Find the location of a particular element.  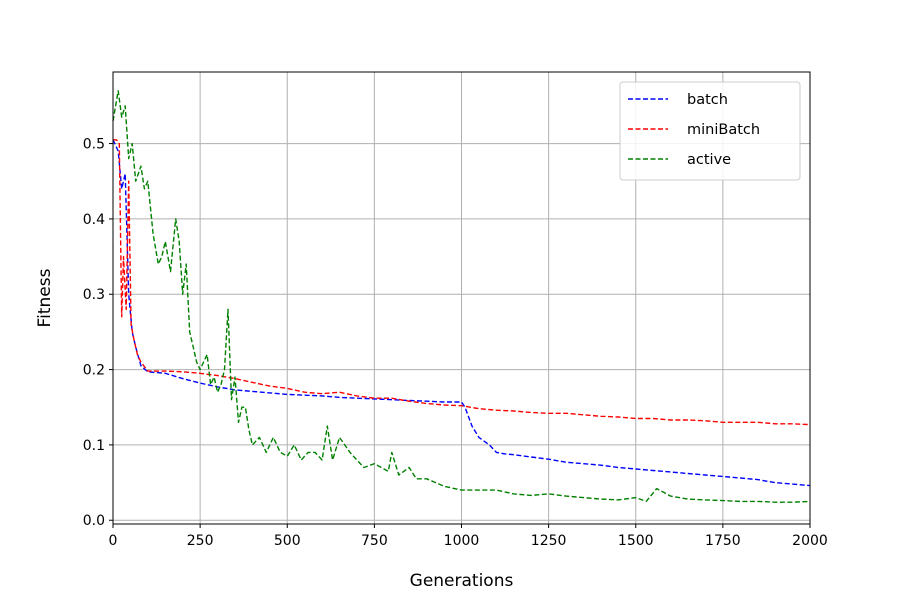

y-tick-label: 0.4 is located at coordinates (94, 220).